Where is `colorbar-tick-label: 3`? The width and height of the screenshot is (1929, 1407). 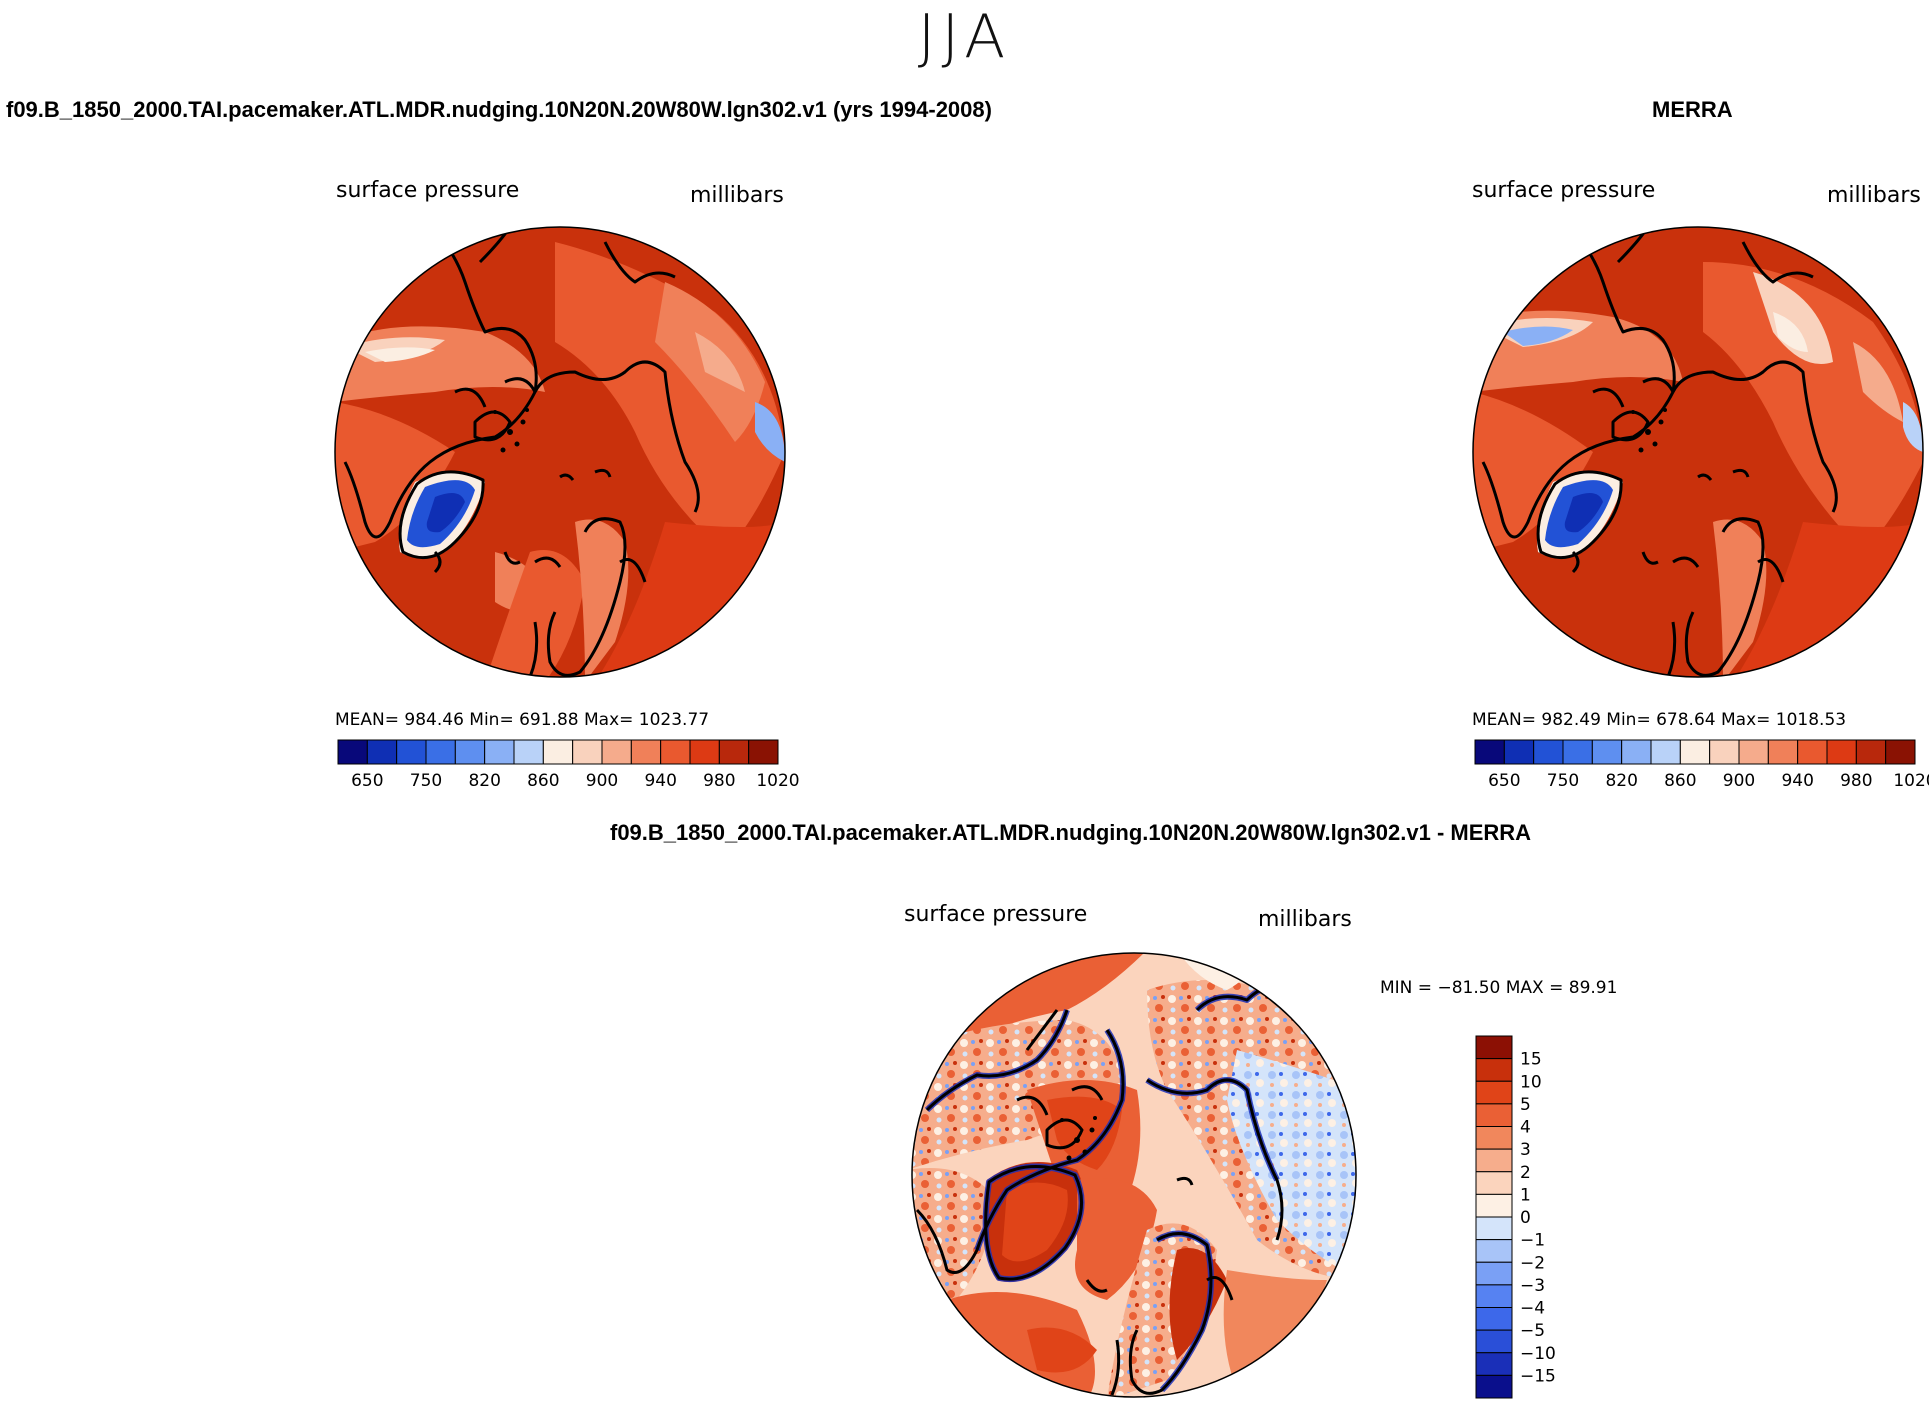
colorbar-tick-label: 3 is located at coordinates (1525, 1150).